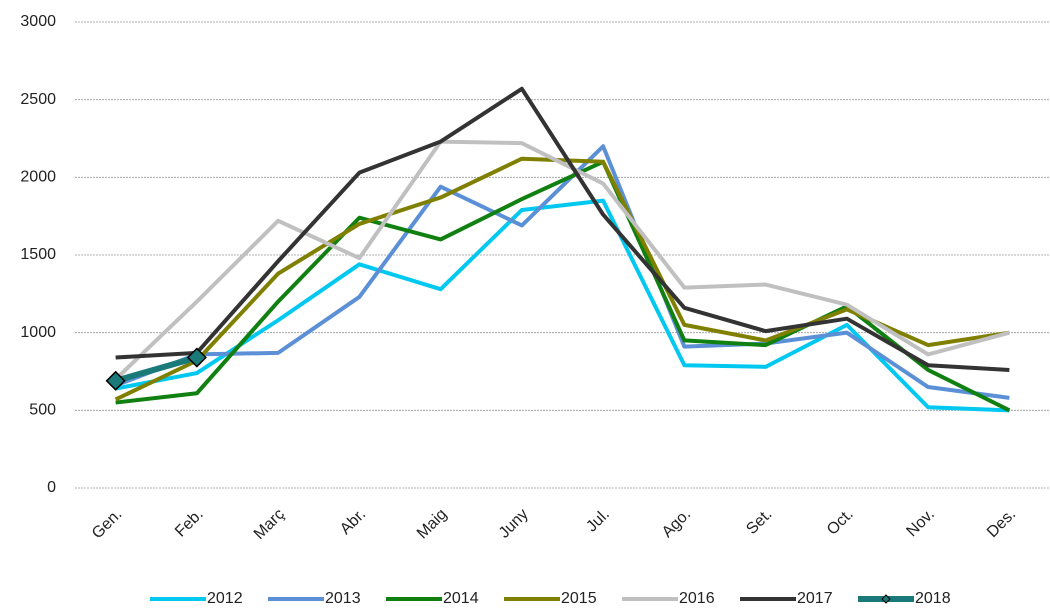 This screenshot has height=610, width=1050. Describe the element at coordinates (38, 254) in the screenshot. I see `y-tick-label: 1500` at that location.